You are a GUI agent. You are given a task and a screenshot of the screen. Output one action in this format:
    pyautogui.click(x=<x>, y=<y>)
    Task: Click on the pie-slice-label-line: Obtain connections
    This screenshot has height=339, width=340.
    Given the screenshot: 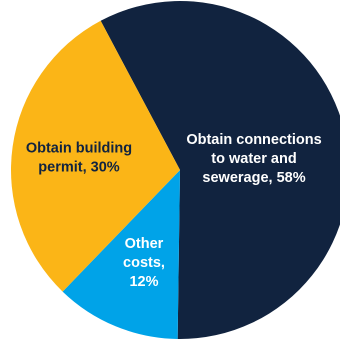 What is the action you would take?
    pyautogui.click(x=253, y=140)
    